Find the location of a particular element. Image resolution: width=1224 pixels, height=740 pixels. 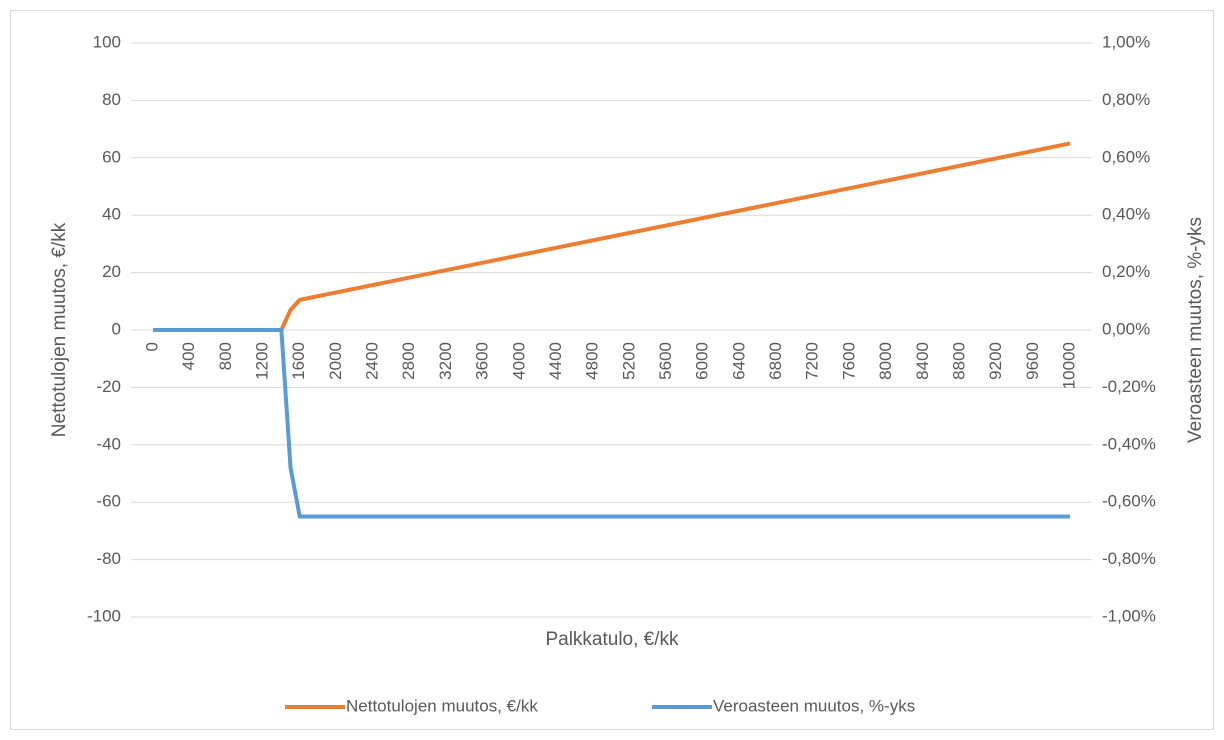

y-tick-label: 100 is located at coordinates (107, 41).